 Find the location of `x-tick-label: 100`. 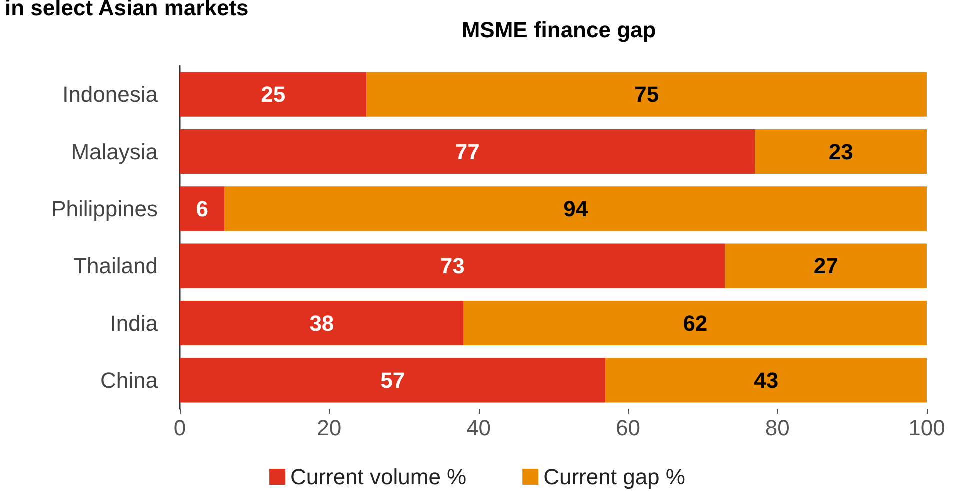

x-tick-label: 100 is located at coordinates (927, 428).